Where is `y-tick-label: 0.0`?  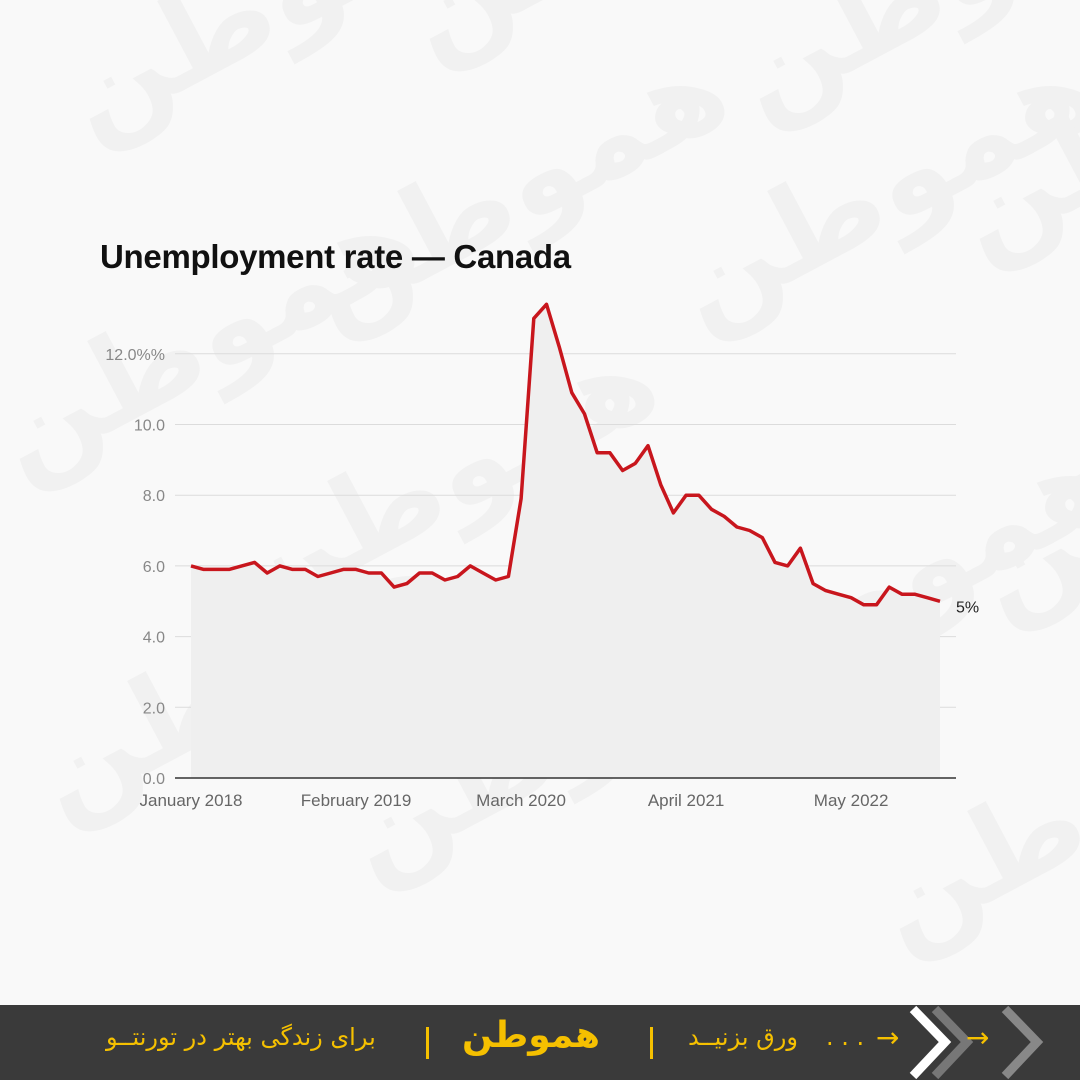
y-tick-label: 0.0 is located at coordinates (154, 779).